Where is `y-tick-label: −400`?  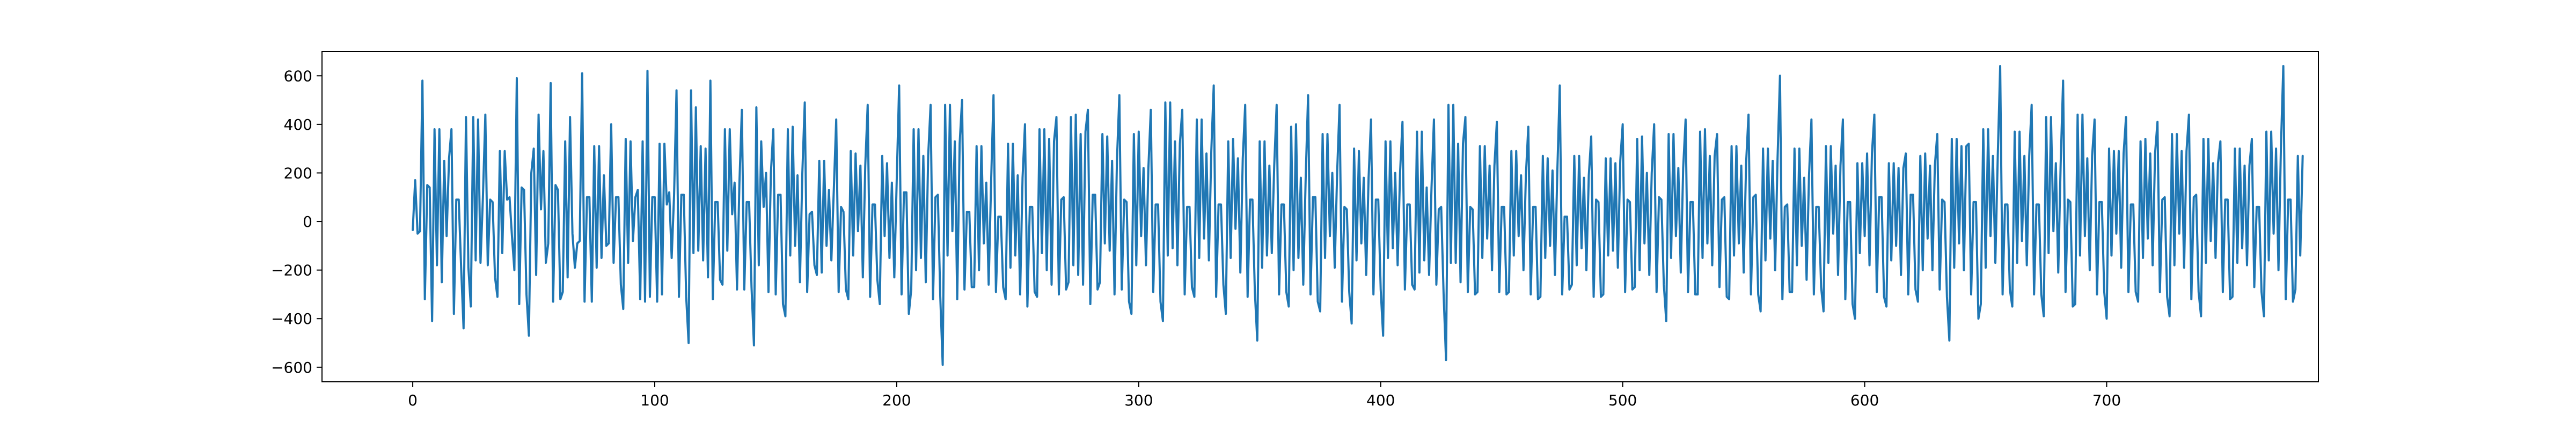 y-tick-label: −400 is located at coordinates (291, 319).